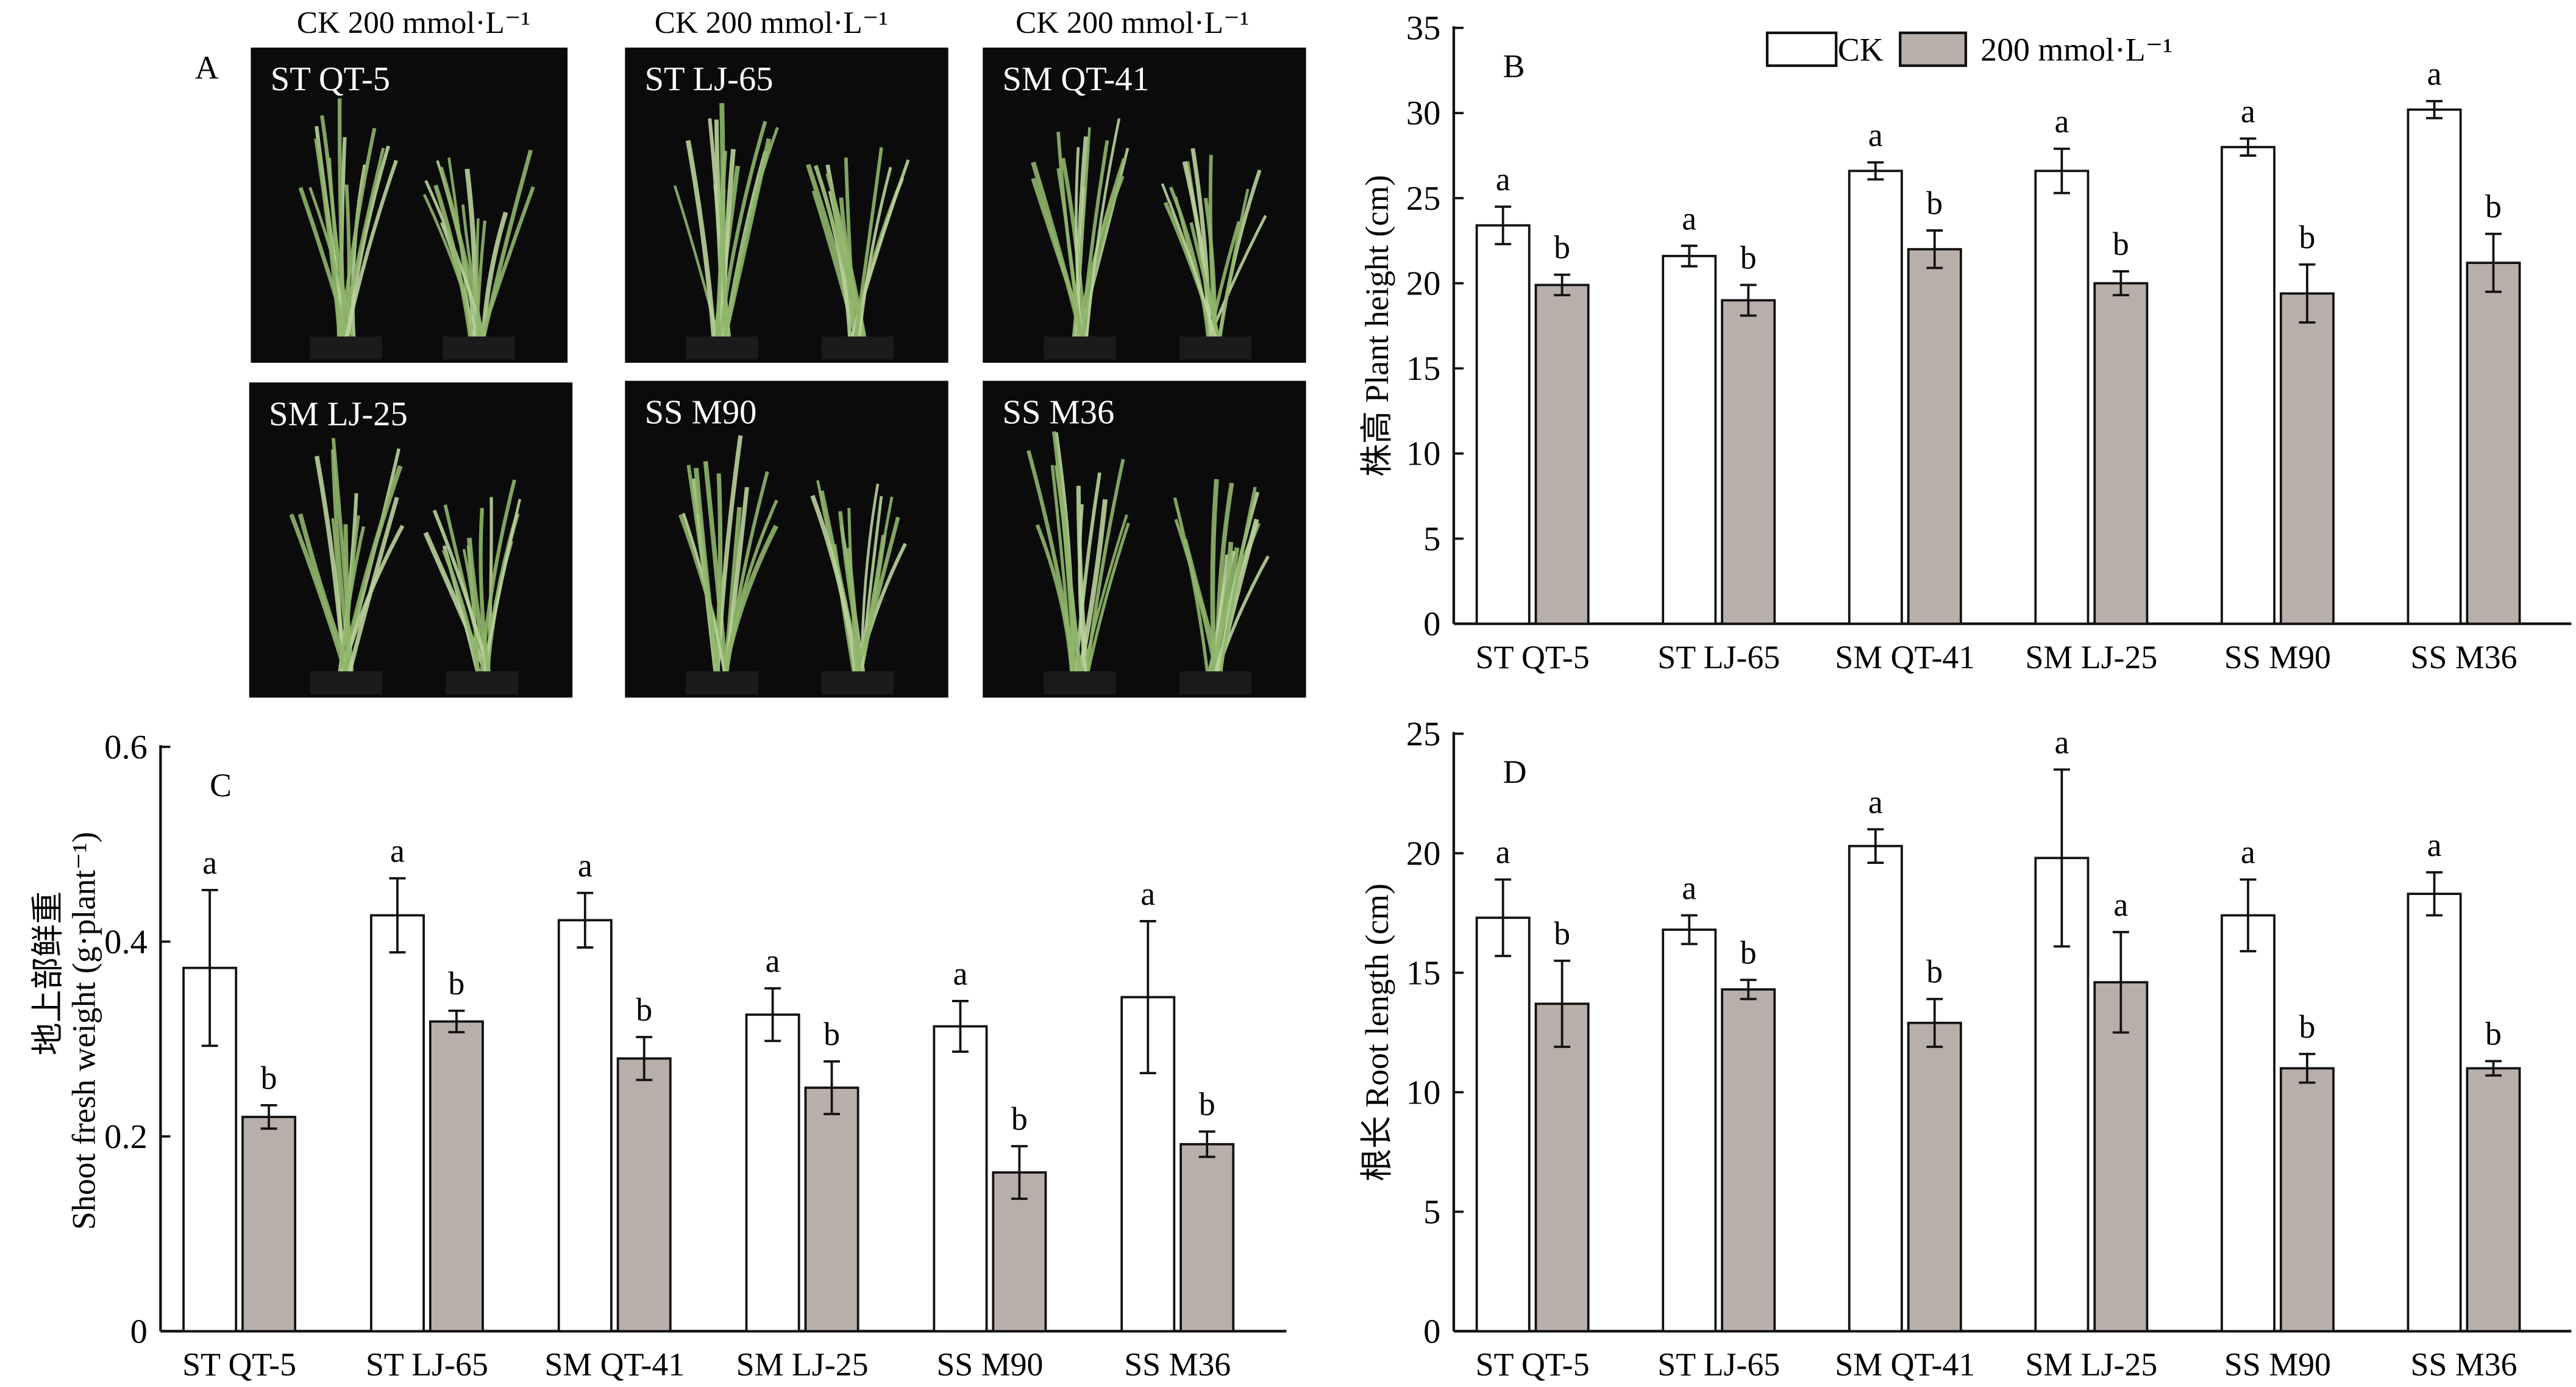 The height and width of the screenshot is (1387, 2576). Describe the element at coordinates (1423, 113) in the screenshot. I see `y-tick-label: 30` at that location.